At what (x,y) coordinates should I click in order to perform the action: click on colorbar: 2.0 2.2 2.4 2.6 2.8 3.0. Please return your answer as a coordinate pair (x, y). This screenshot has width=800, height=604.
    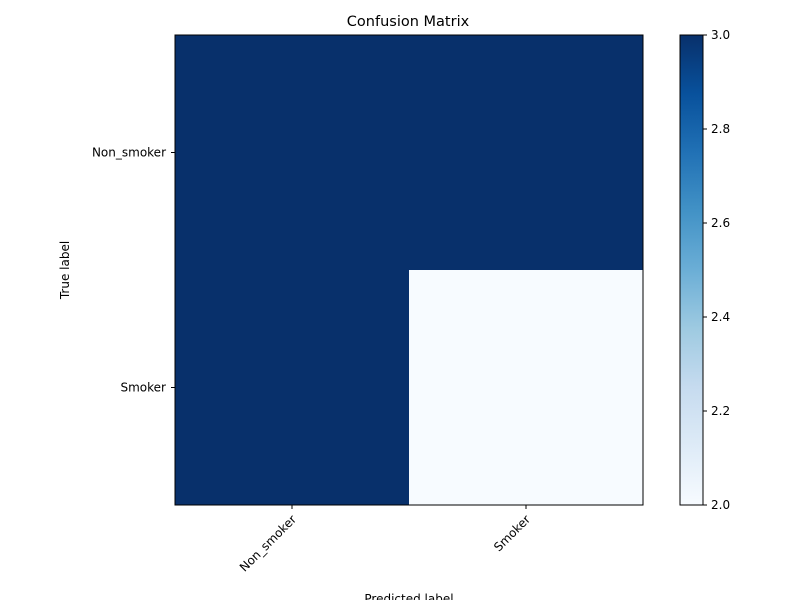
    Looking at the image, I should click on (704, 270).